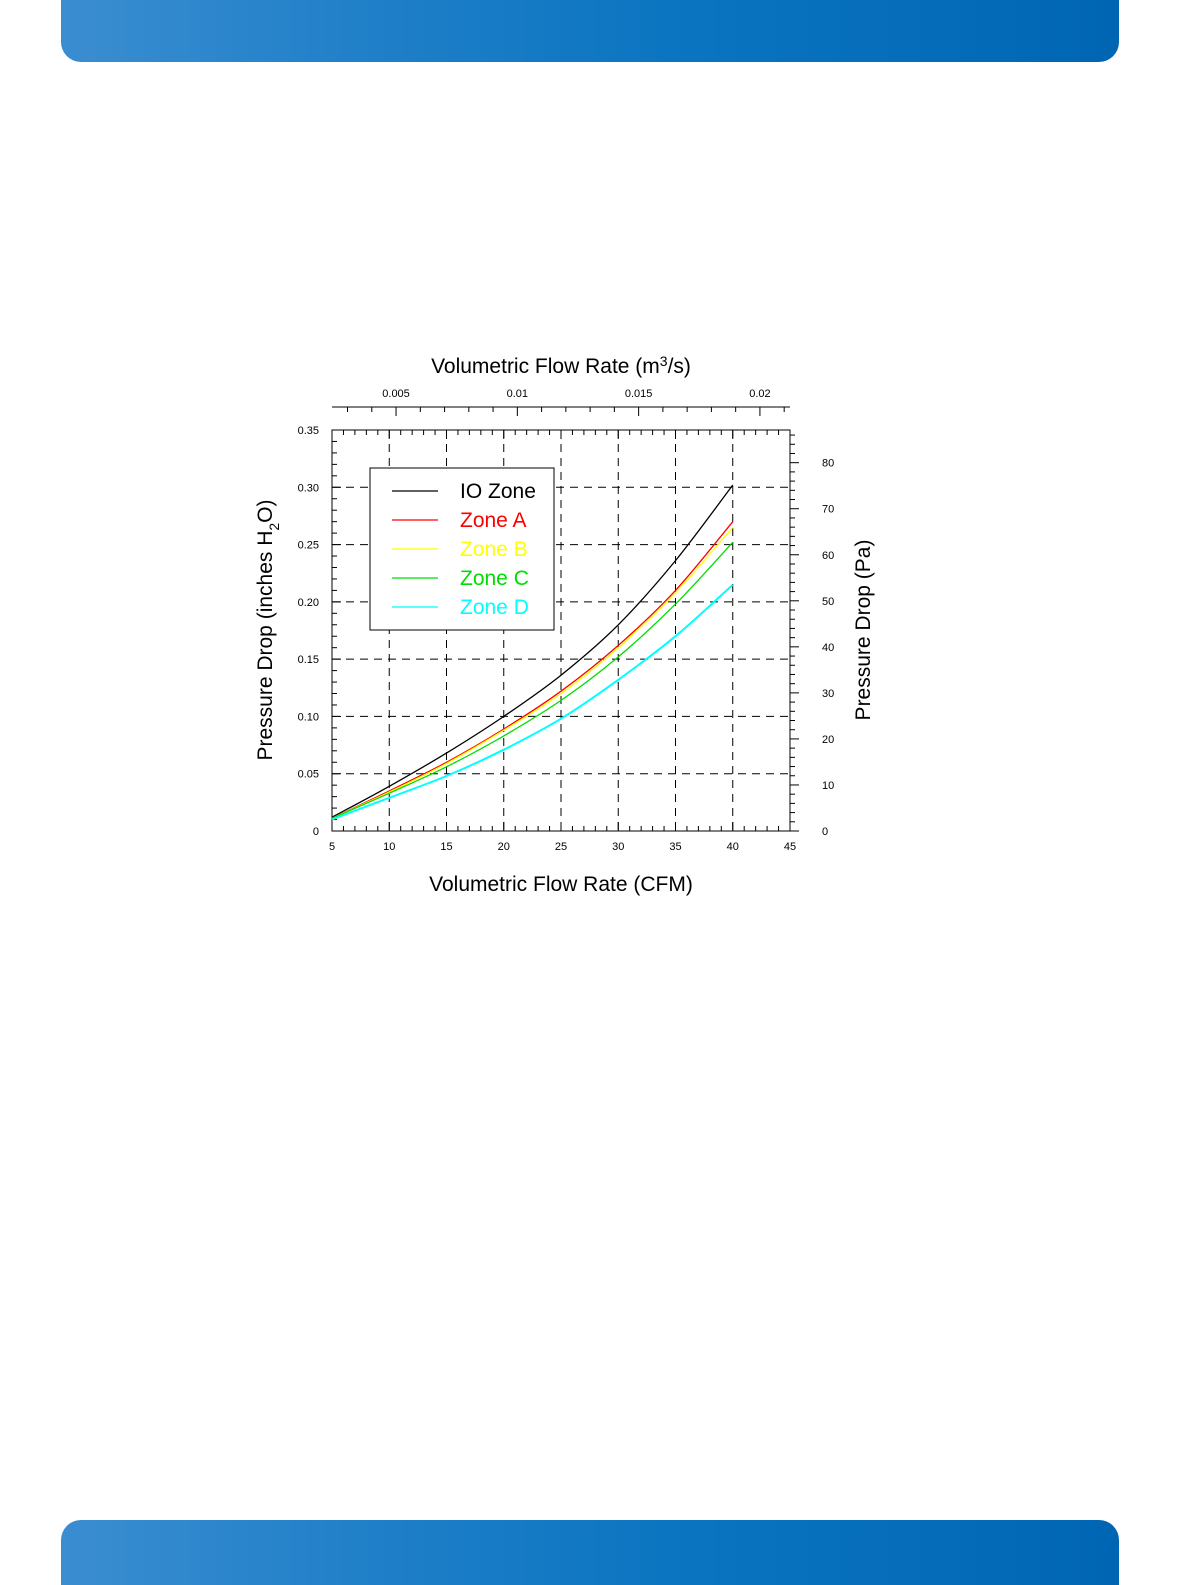 Image resolution: width=1191 pixels, height=1585 pixels. Describe the element at coordinates (664, 361) in the screenshot. I see `x2-axis-title-sup: 3` at that location.